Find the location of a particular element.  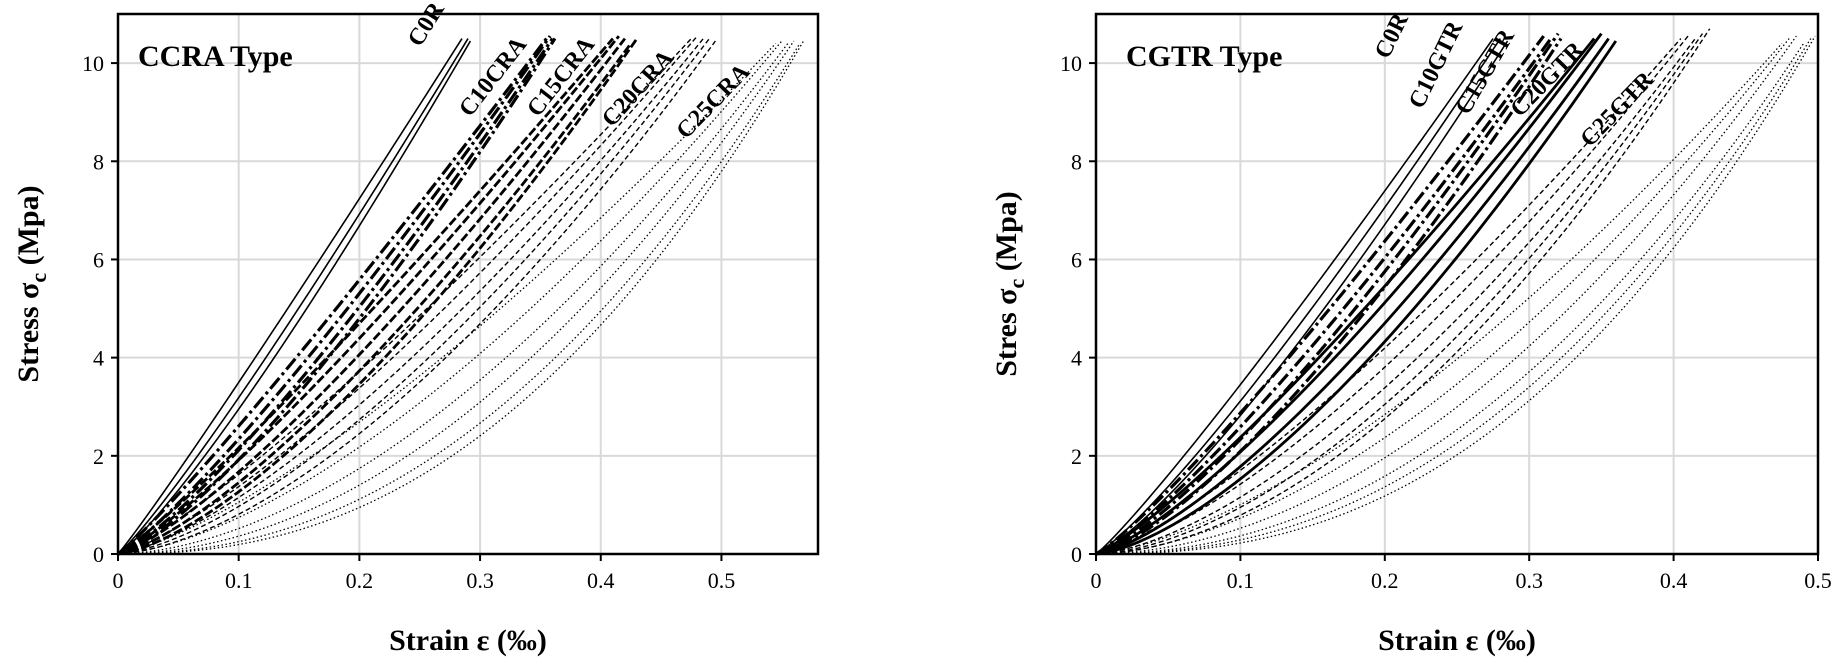

chart0-x-axis-label: Strain ε (‰) is located at coordinates (468, 640).